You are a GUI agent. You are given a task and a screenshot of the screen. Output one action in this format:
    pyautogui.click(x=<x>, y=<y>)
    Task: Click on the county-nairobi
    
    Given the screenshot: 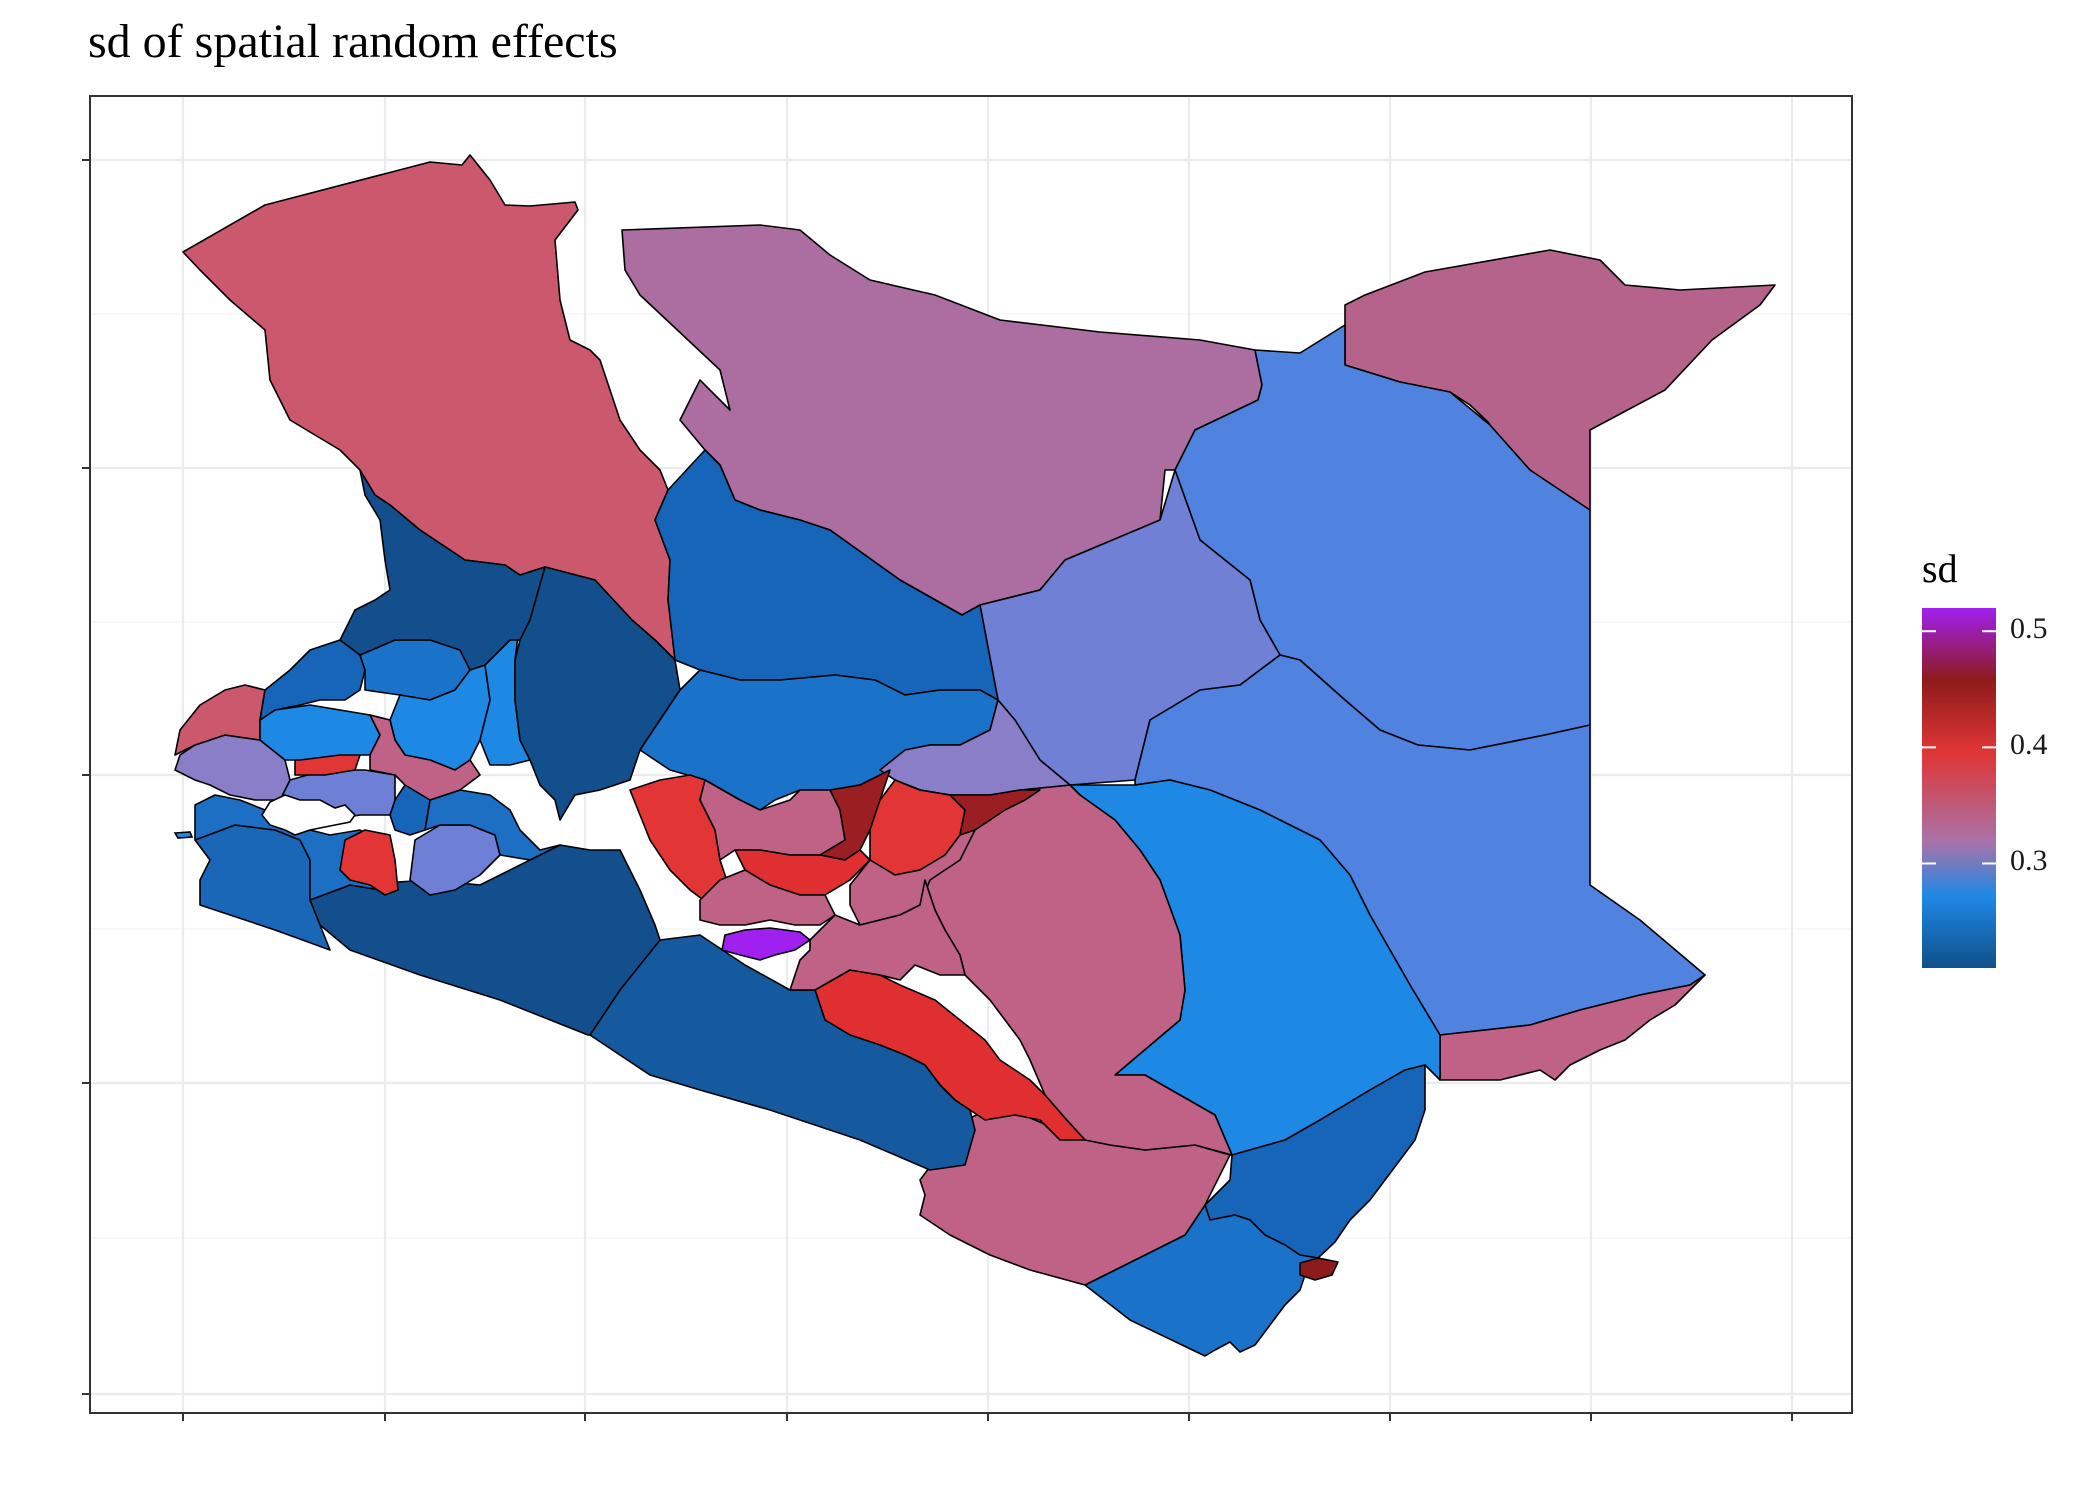 What is the action you would take?
    pyautogui.click(x=766, y=944)
    